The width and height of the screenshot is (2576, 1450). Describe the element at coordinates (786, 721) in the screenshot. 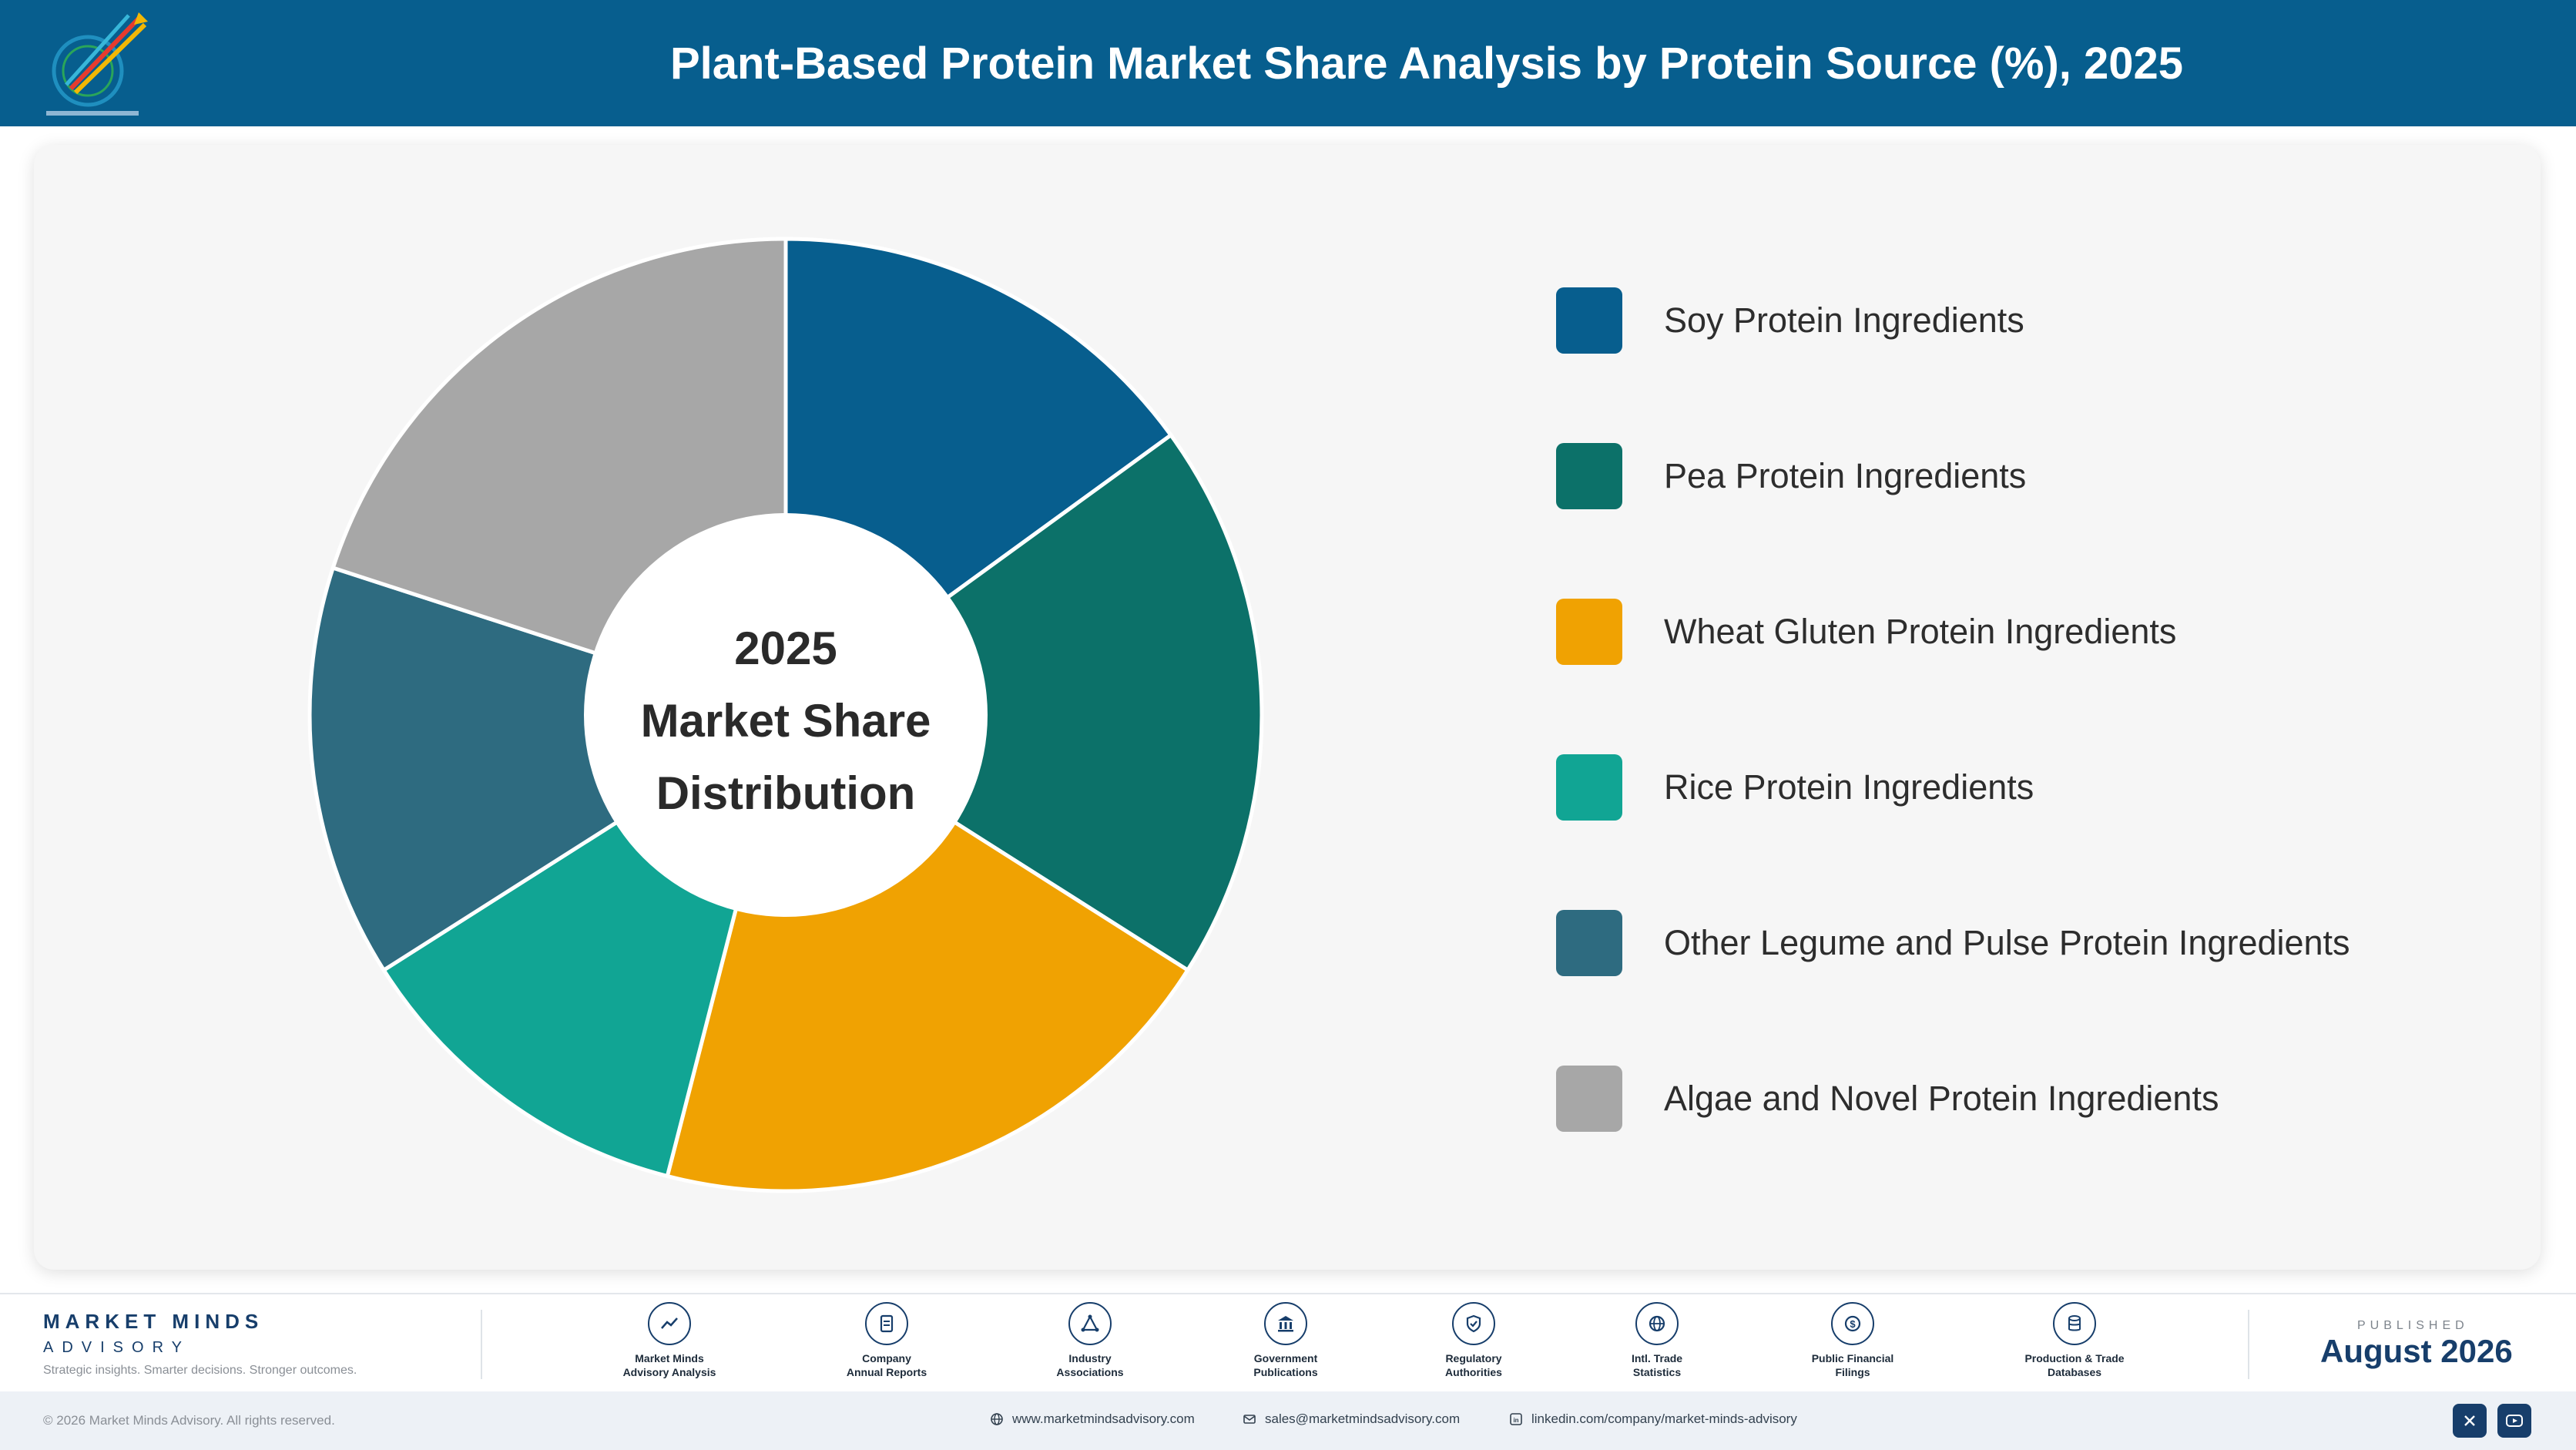

I see `center-label-line-2: Market Share` at that location.